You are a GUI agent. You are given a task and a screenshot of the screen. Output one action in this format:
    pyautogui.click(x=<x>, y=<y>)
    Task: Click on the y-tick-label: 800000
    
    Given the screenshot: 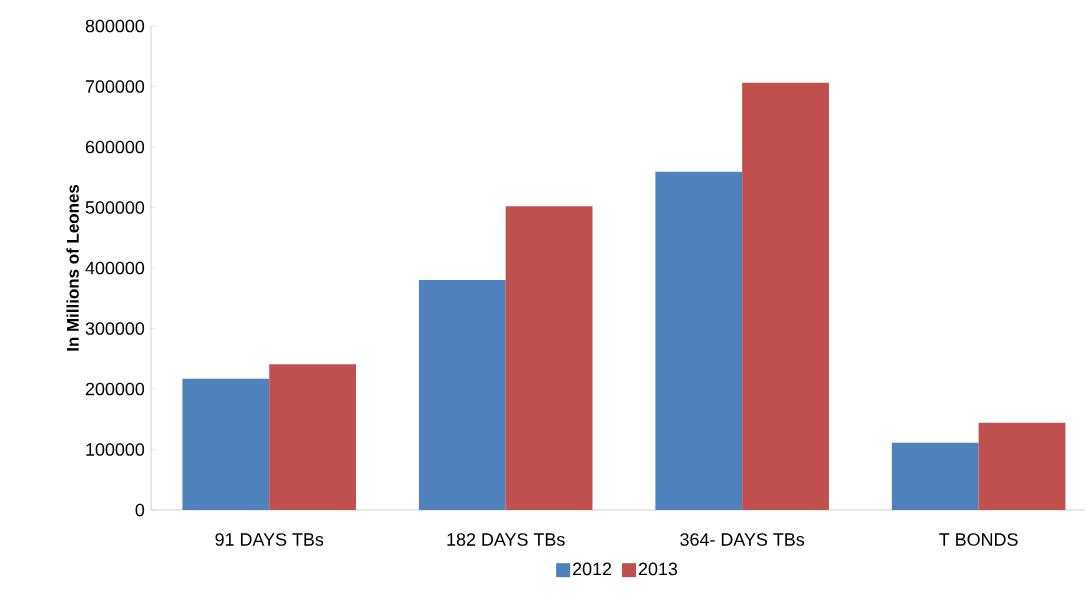 What is the action you would take?
    pyautogui.click(x=115, y=26)
    